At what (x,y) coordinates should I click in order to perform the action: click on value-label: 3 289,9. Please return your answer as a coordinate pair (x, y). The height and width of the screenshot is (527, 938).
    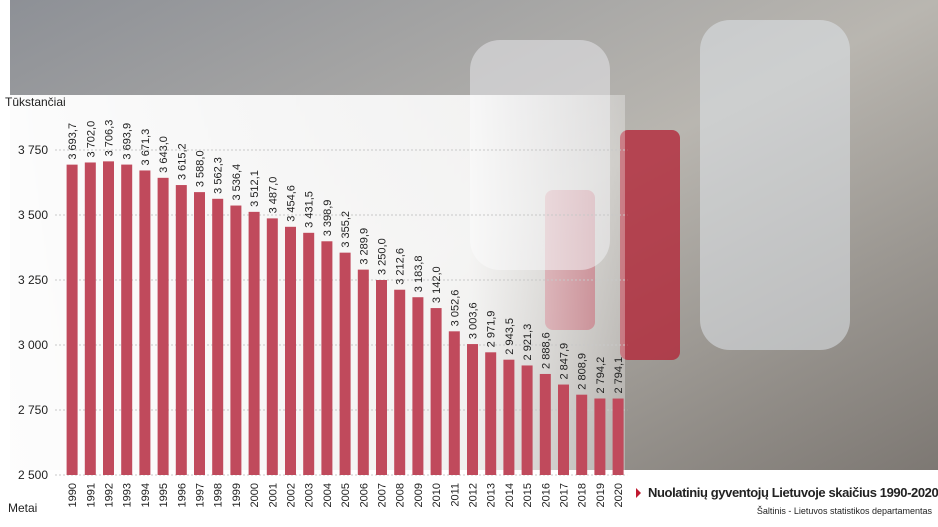
    Looking at the image, I should click on (364, 246).